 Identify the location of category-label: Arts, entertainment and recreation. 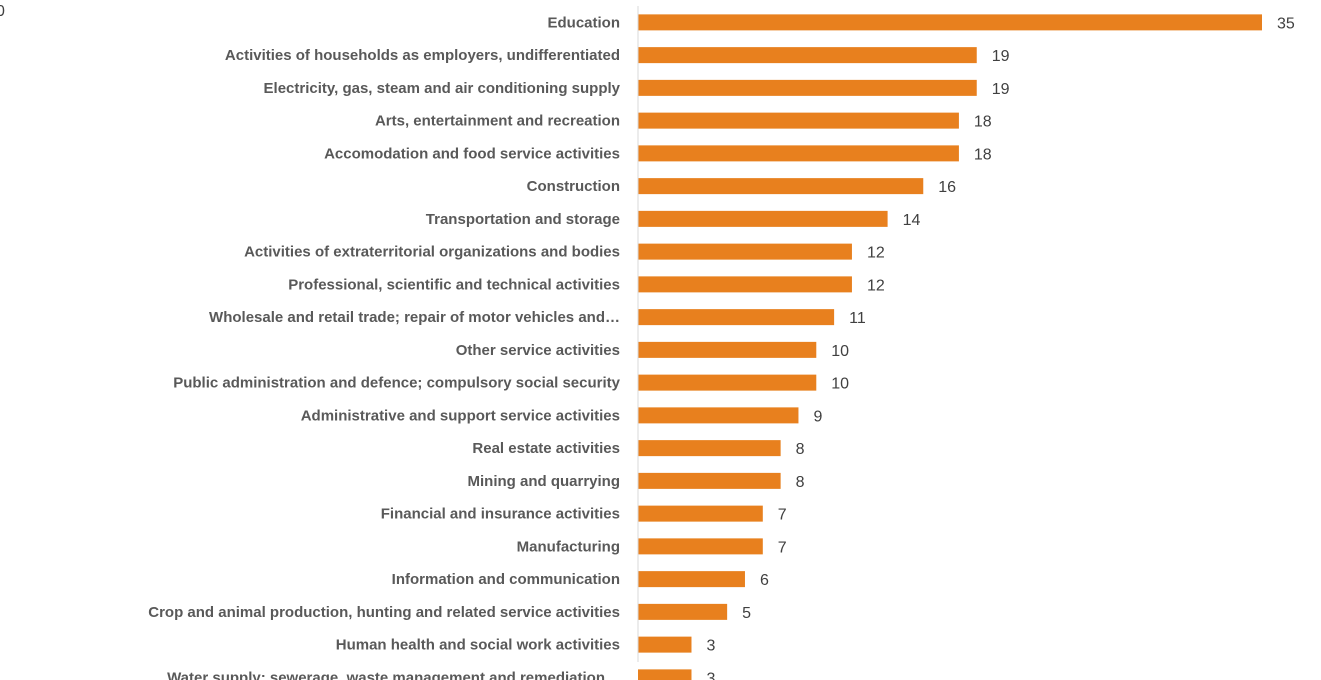
(497, 121).